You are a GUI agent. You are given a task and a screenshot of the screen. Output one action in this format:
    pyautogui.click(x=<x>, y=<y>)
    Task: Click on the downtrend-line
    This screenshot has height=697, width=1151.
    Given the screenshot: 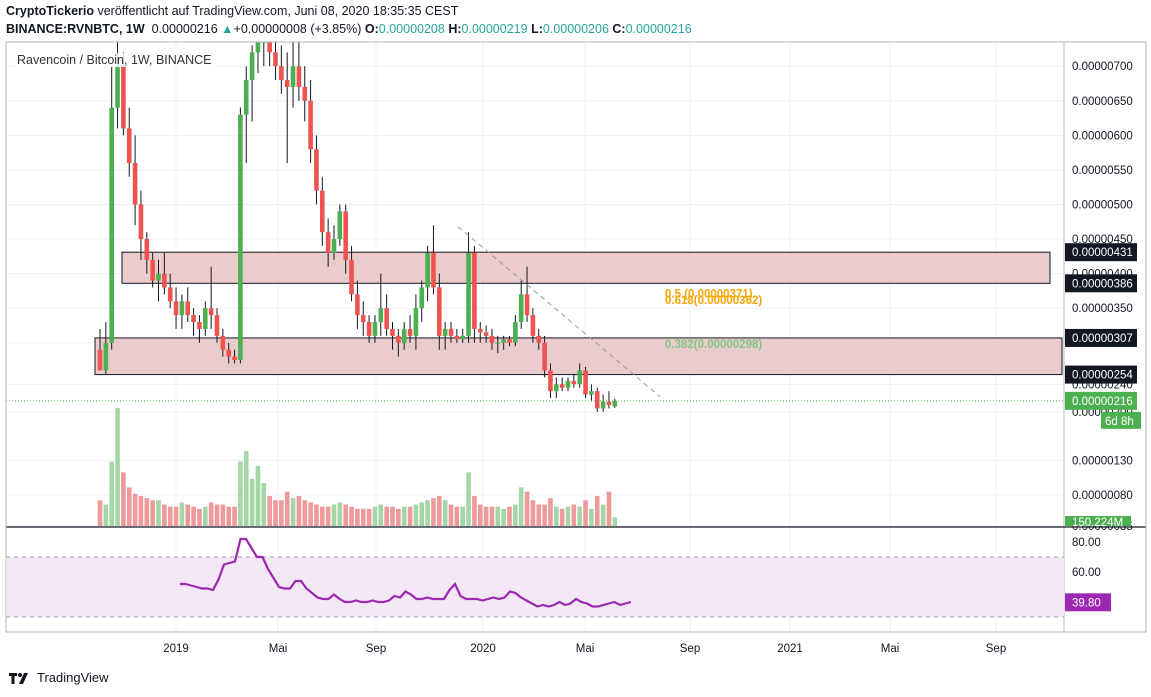 What is the action you would take?
    pyautogui.click(x=559, y=312)
    